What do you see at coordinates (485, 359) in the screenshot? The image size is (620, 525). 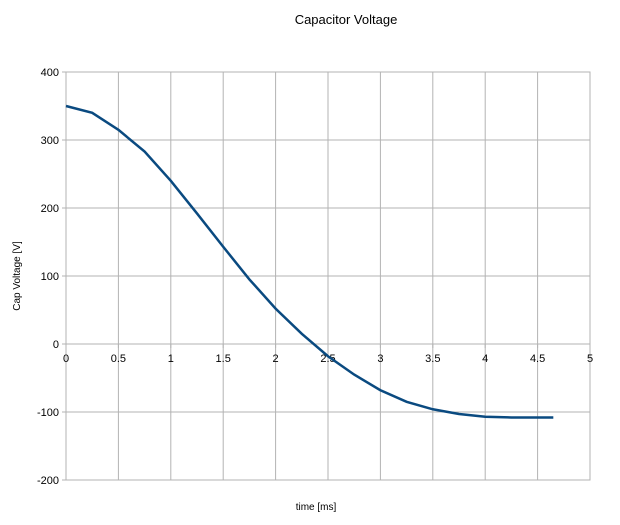 I see `x-tick-label: 4` at bounding box center [485, 359].